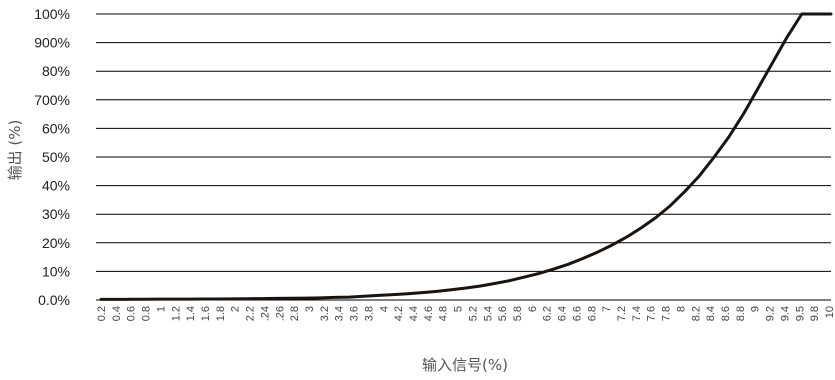  I want to click on x-tick-label: 5.2, so click(473, 313).